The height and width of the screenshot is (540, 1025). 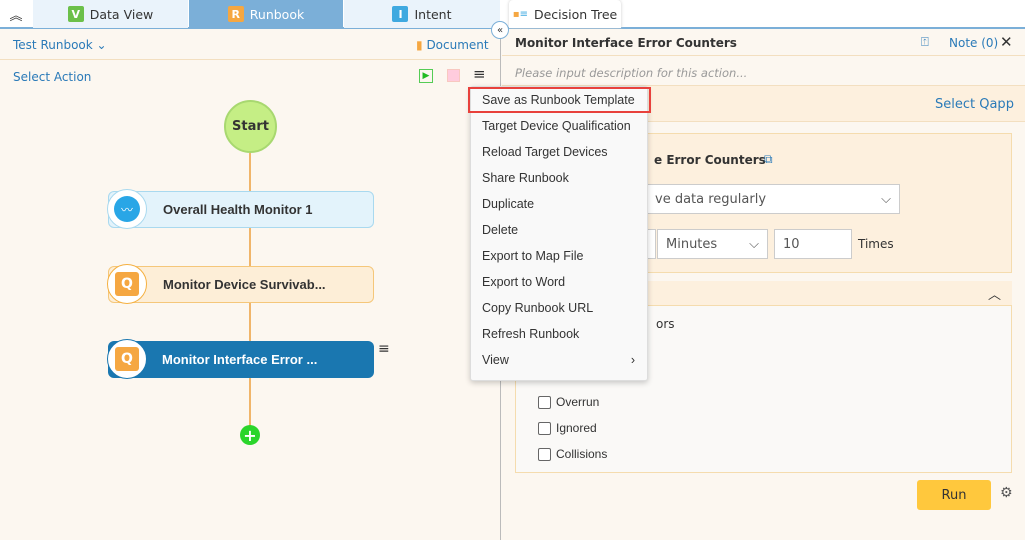 What do you see at coordinates (665, 324) in the screenshot?
I see `errors-label: ors` at bounding box center [665, 324].